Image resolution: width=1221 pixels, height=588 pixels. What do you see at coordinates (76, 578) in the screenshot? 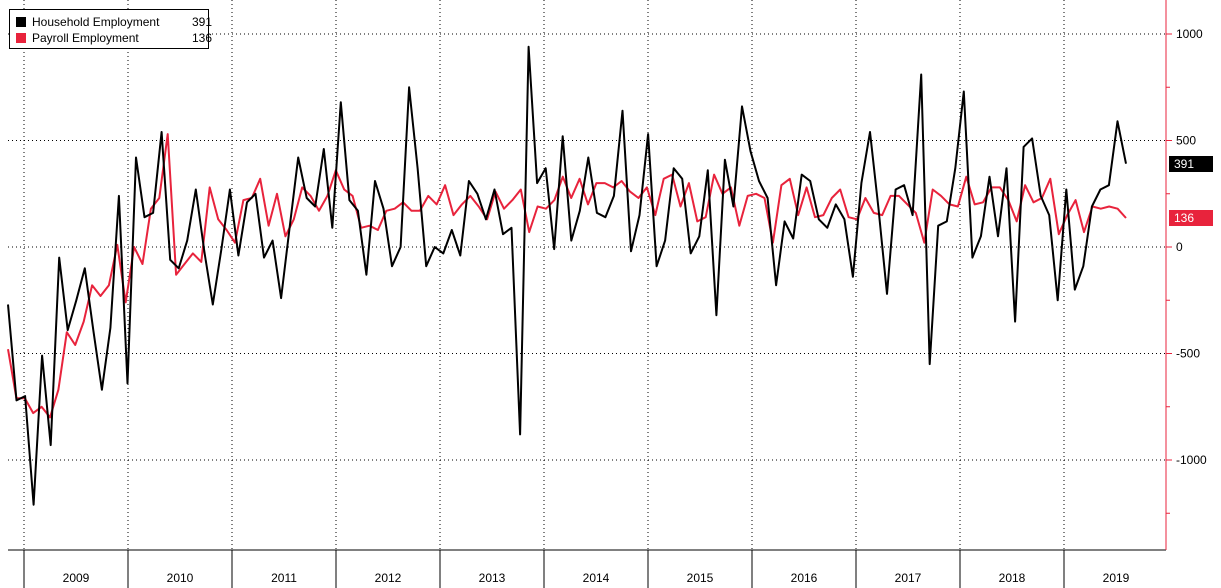
I see `x-tick-label: 2009` at bounding box center [76, 578].